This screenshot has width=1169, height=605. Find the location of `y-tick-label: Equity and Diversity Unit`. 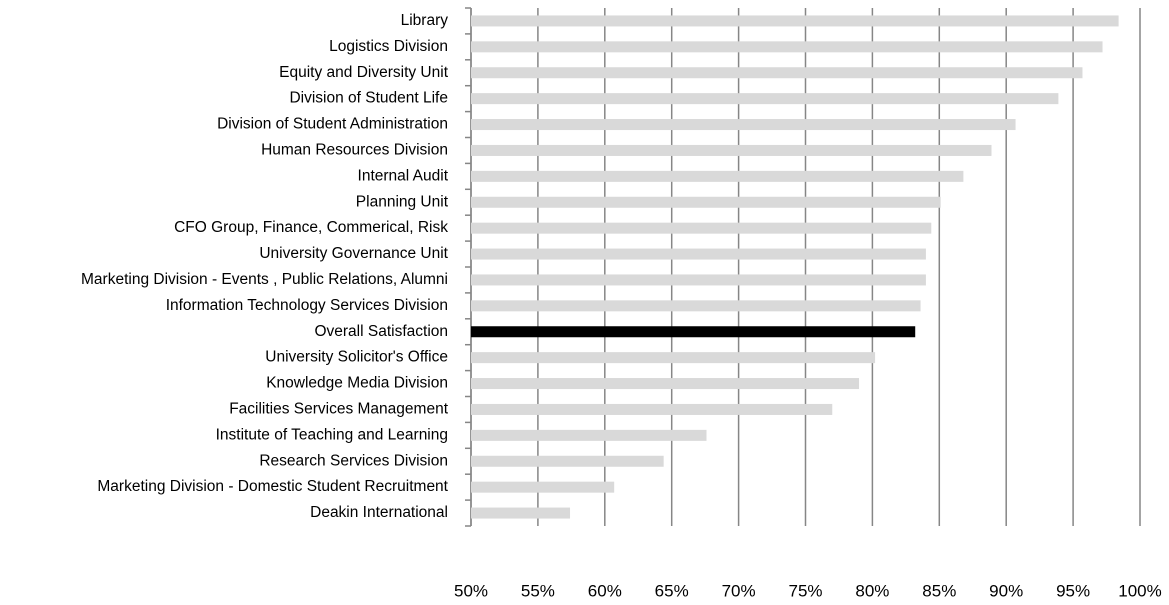

y-tick-label: Equity and Diversity Unit is located at coordinates (364, 72).